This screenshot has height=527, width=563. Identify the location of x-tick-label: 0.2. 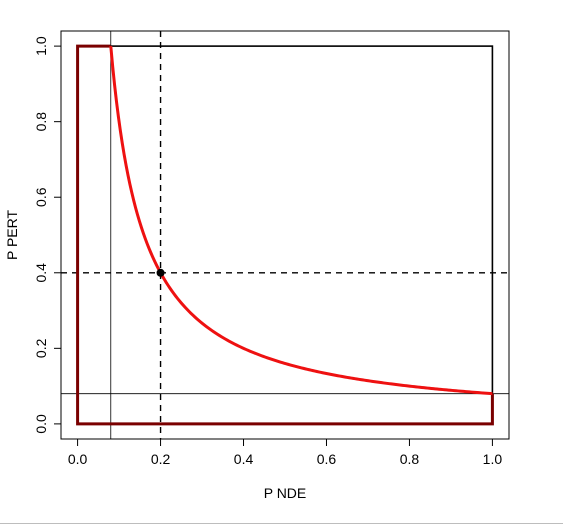
(161, 459).